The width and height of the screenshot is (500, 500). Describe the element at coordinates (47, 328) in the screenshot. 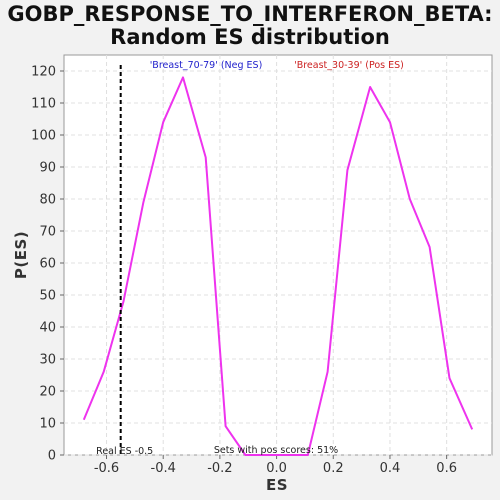

I see `y-tick-label: 40` at that location.